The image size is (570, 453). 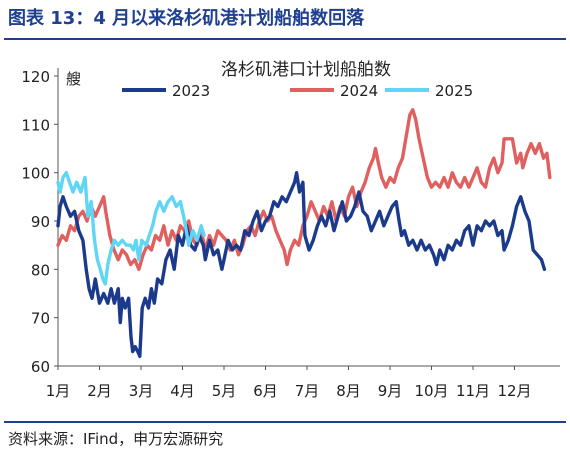 What do you see at coordinates (359, 91) in the screenshot?
I see `legend-label-2024: 2024` at bounding box center [359, 91].